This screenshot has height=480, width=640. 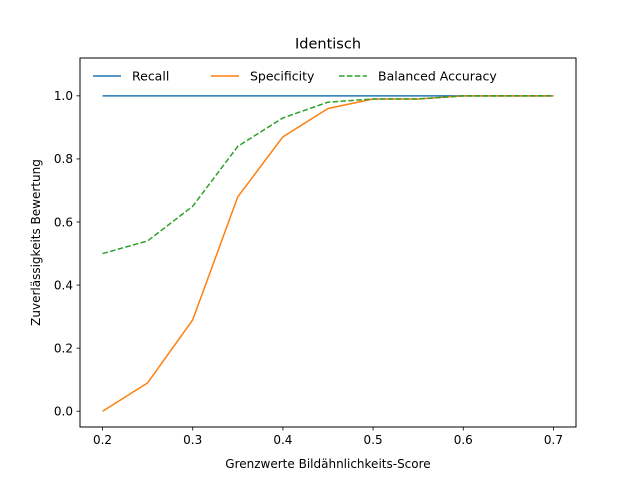 I want to click on legend-label: Recall, so click(x=150, y=76).